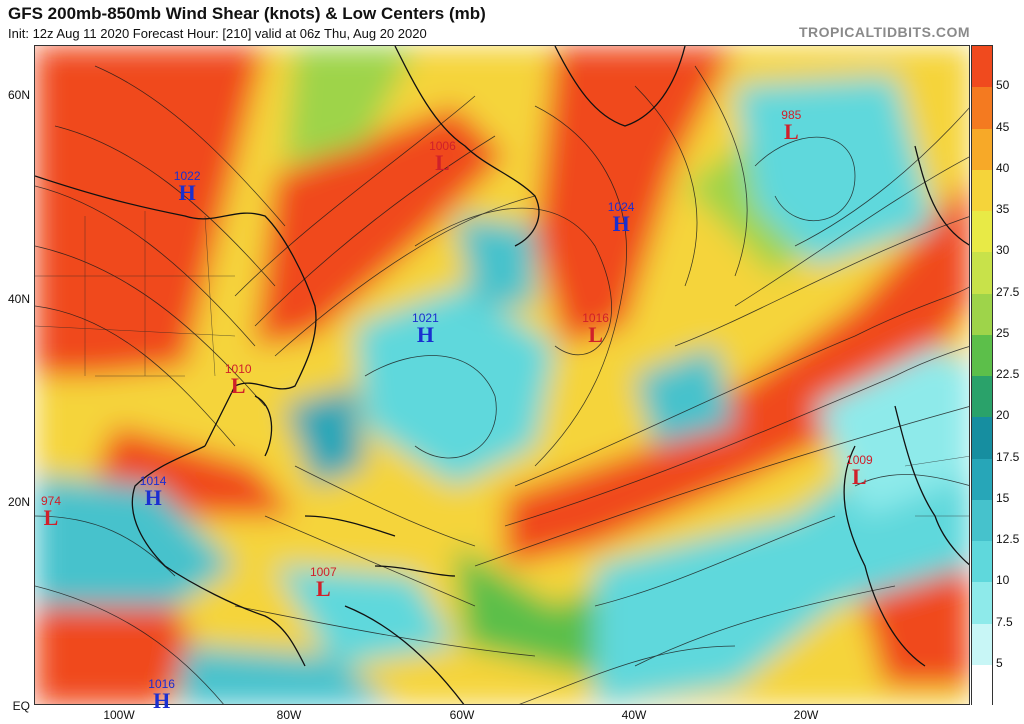 The image size is (1024, 724). I want to click on high-pressure-center: 1022 H, so click(187, 187).